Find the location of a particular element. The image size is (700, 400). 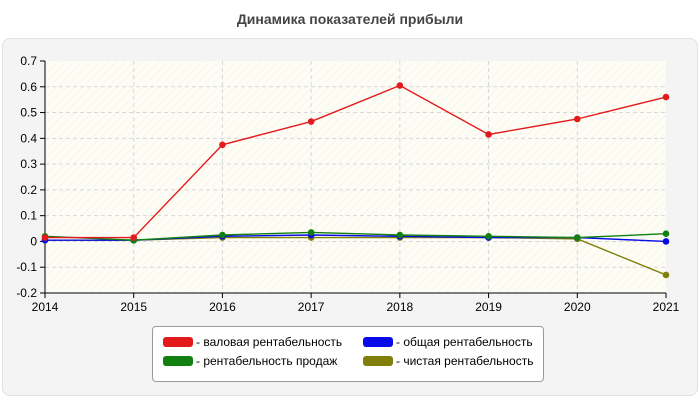

x-tick-label: 2014 is located at coordinates (45, 307).